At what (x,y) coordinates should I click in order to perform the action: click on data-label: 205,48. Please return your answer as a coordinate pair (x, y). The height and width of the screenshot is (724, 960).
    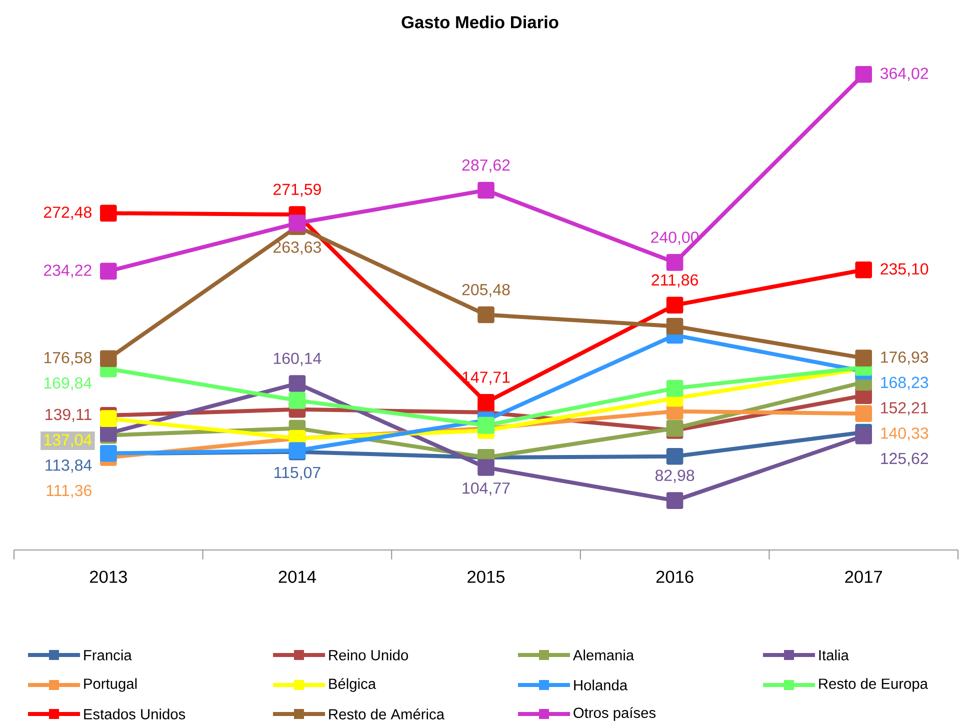
    Looking at the image, I should click on (486, 291).